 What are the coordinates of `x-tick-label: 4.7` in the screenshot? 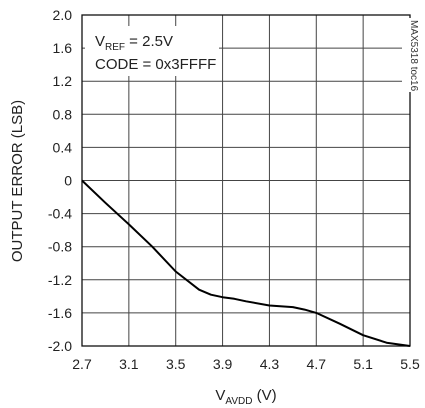 It's located at (317, 364).